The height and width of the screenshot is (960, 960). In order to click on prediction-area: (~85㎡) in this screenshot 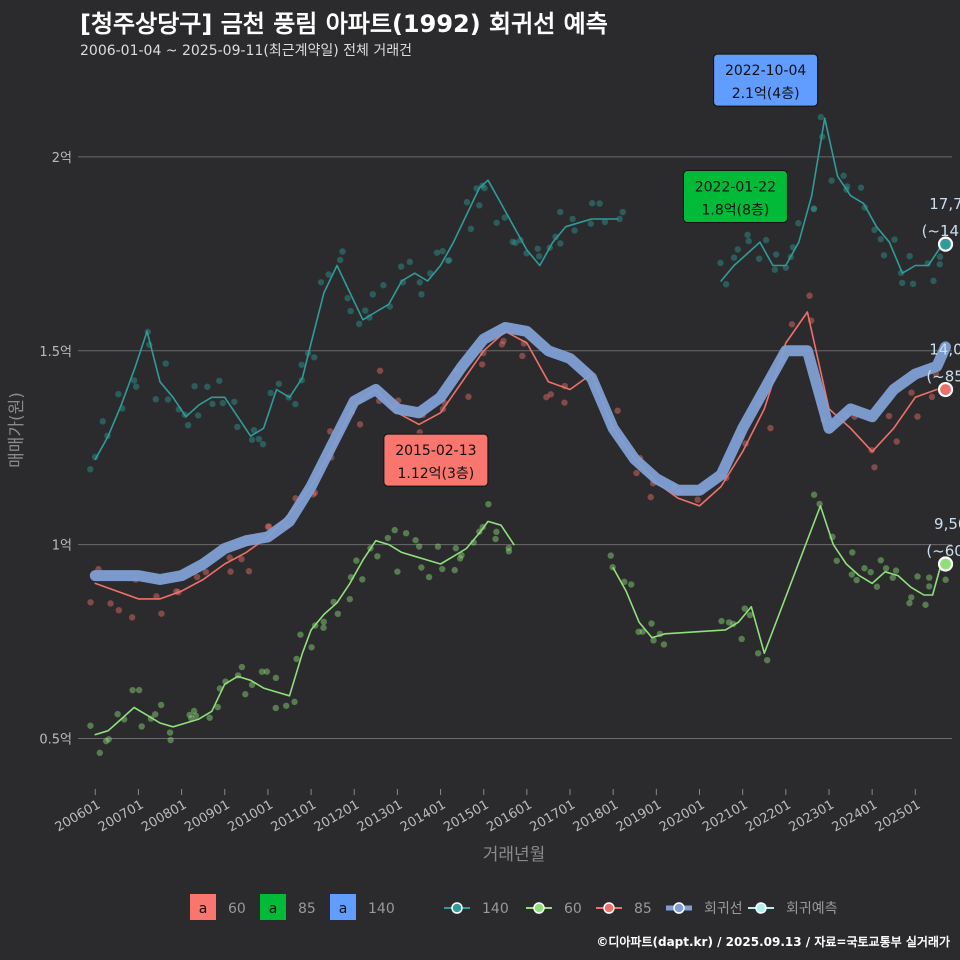, I will do `click(943, 377)`.